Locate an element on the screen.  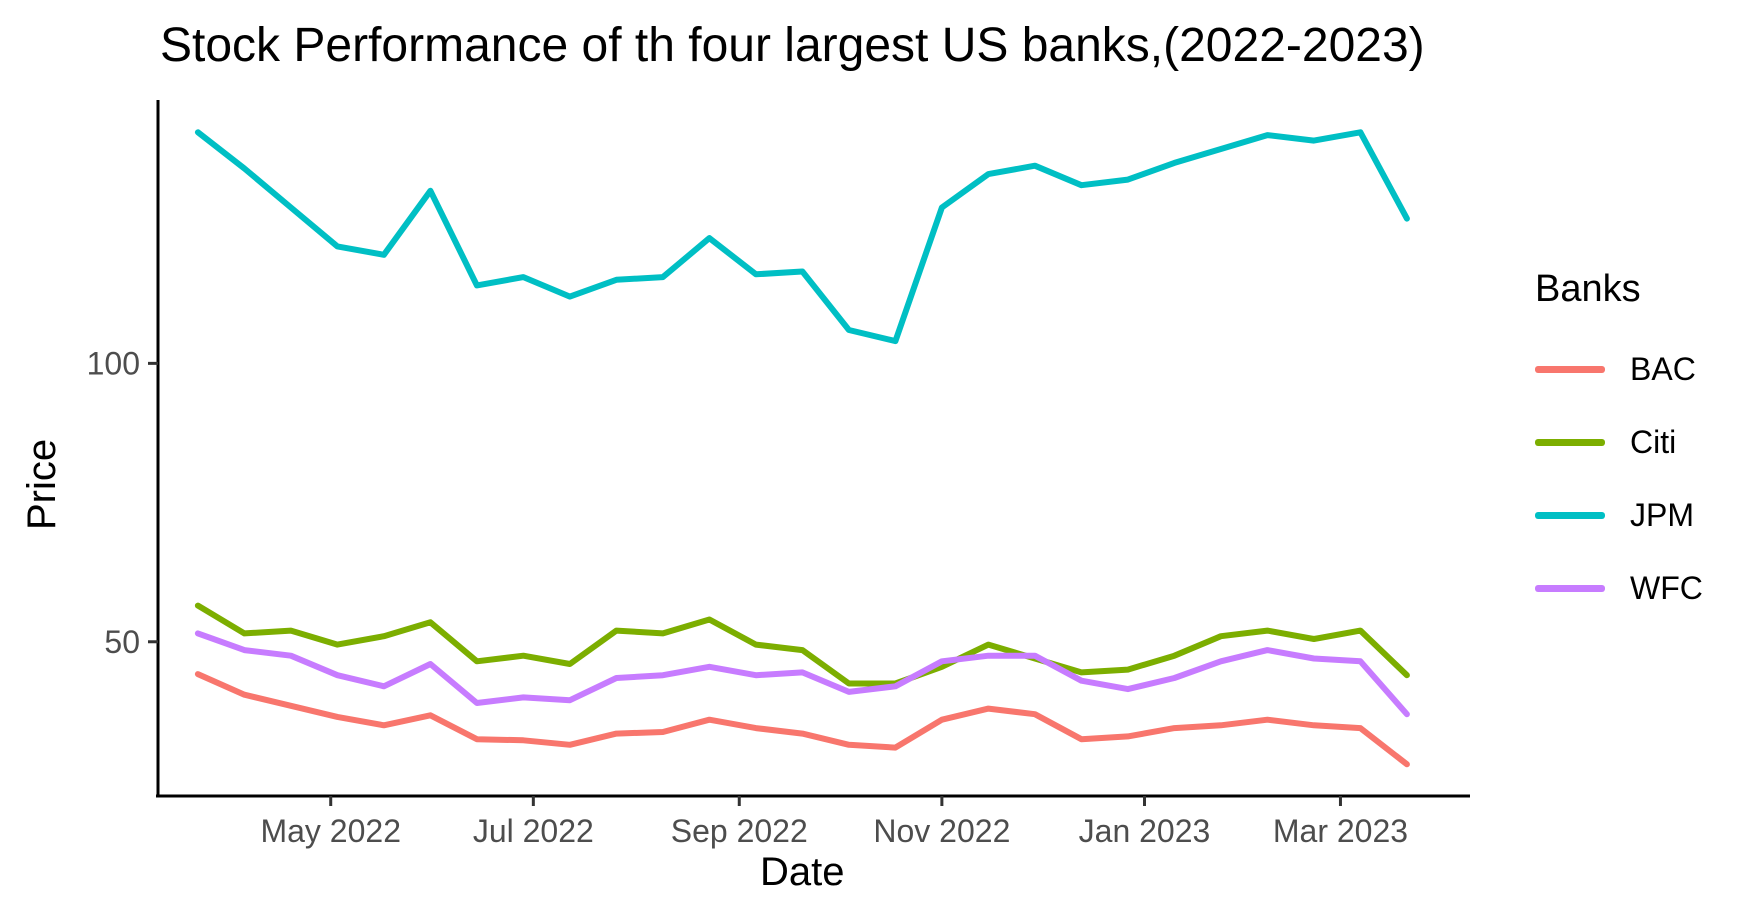
y-tick-label: 100 is located at coordinates (113, 363).